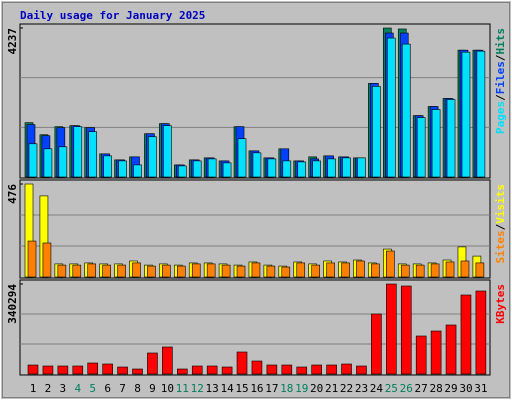  I want to click on x-tick-label: 9, so click(152, 388).